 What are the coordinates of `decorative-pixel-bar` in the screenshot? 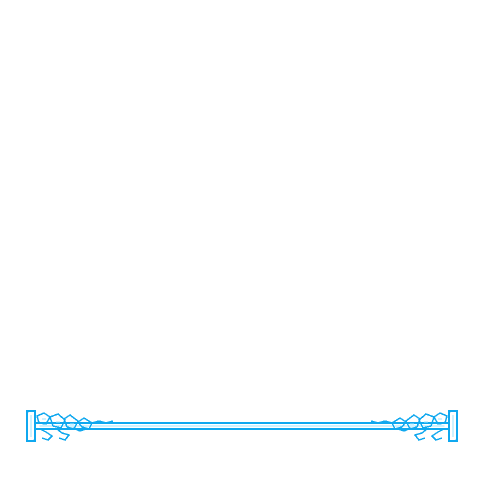 It's located at (242, 425).